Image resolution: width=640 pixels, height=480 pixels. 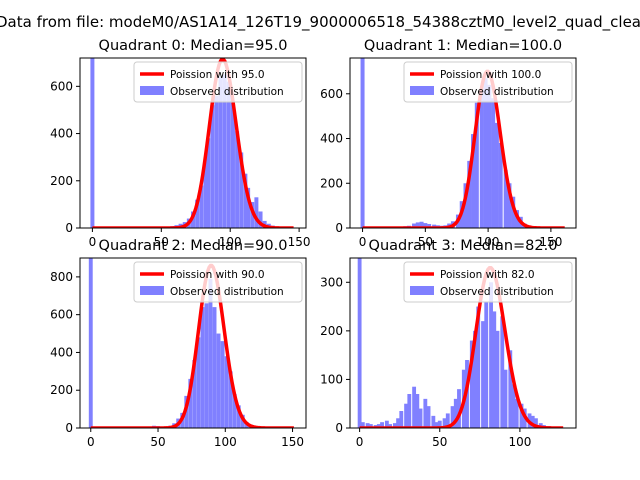 I want to click on subplot-title: Quadrant 0: Median=95.0, so click(x=193, y=46).